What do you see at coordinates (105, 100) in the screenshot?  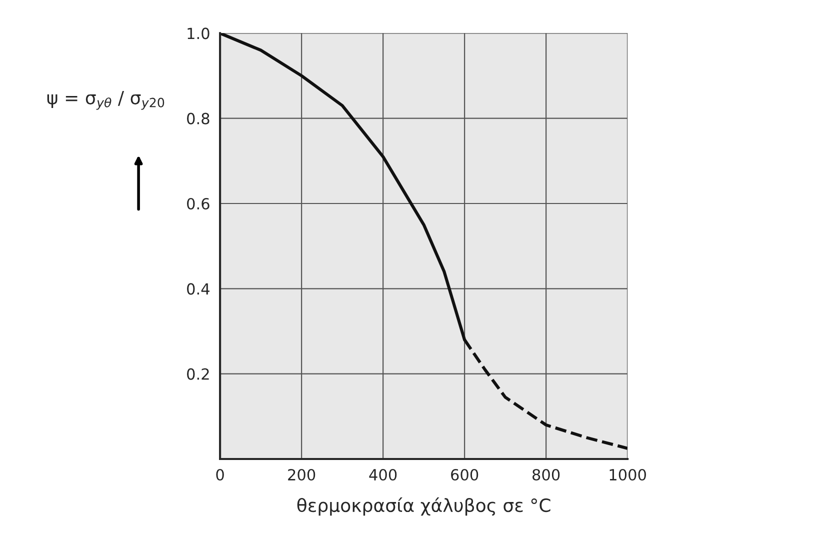 I see `y-axis-title: ψ = σ$_{yθ}$ / σ$_{y20}$` at bounding box center [105, 100].